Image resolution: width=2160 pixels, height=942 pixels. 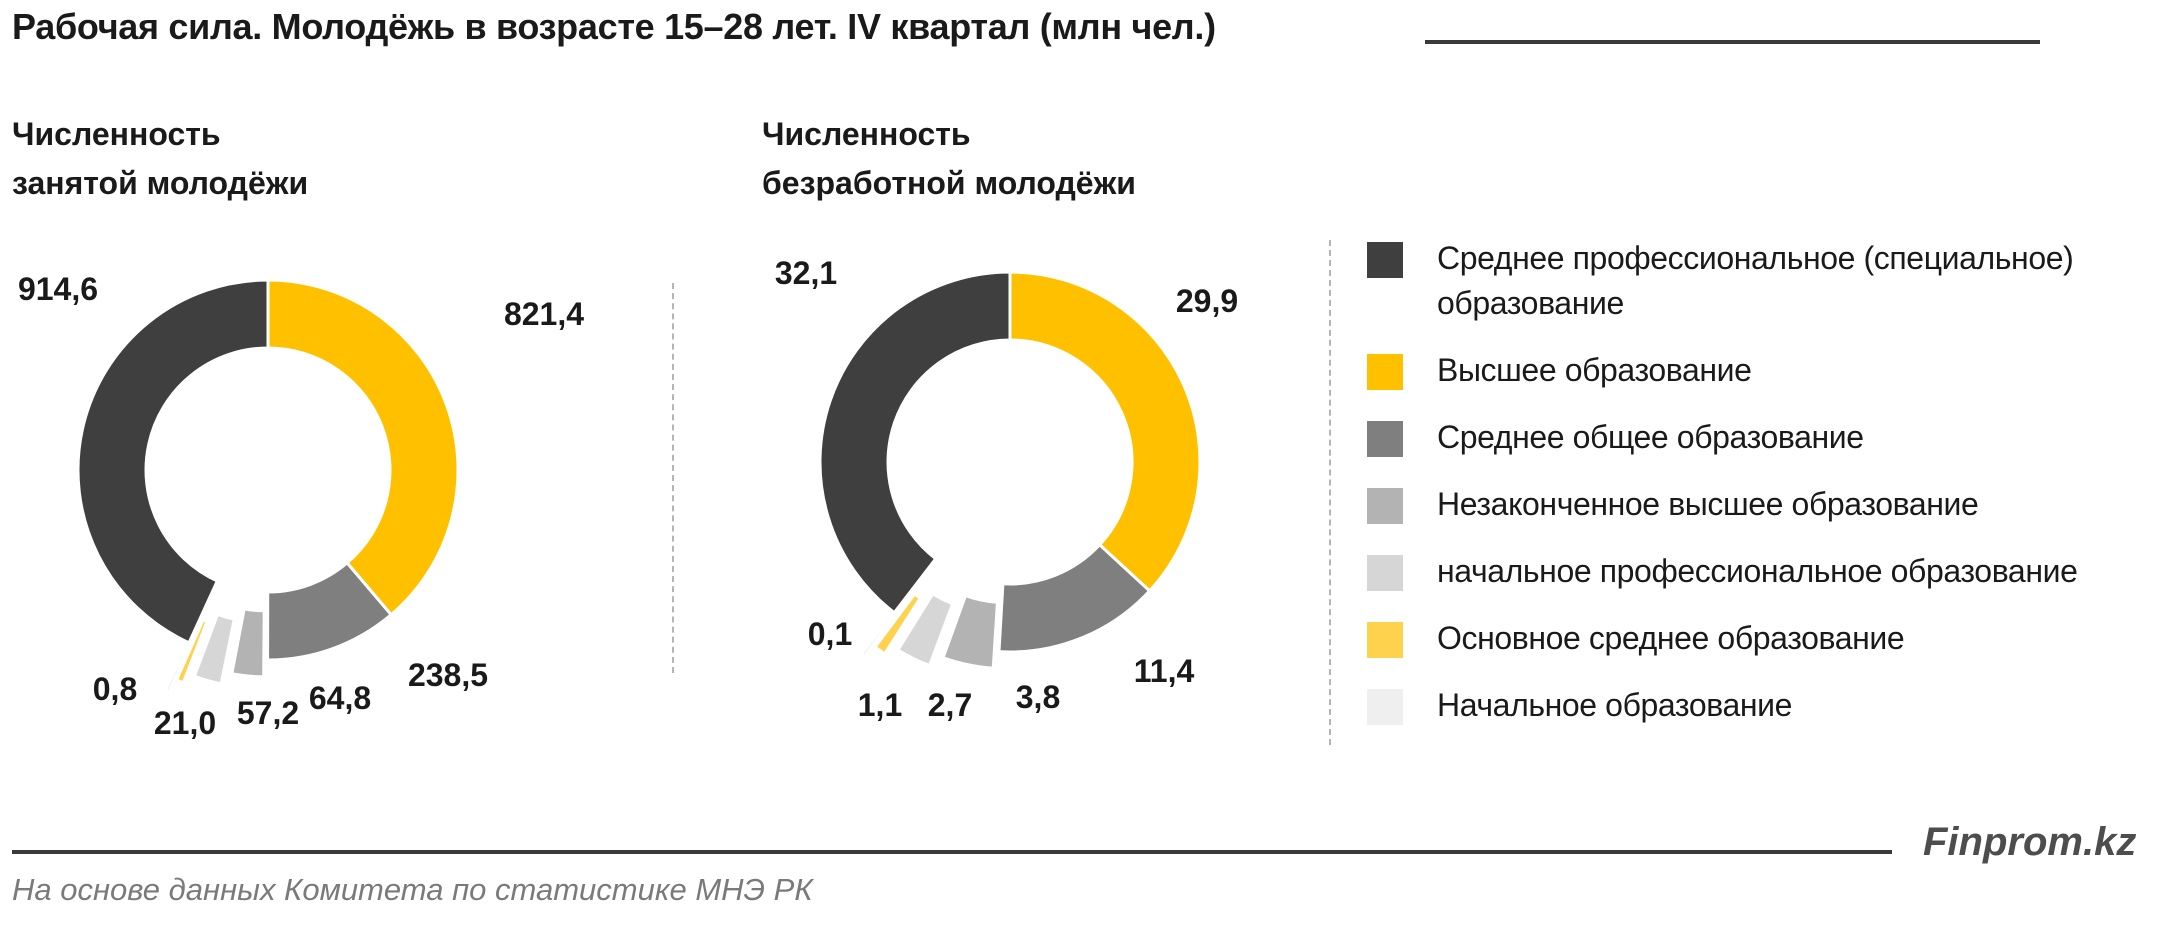 I want to click on legend-label: начальное профессиональное образование, so click(x=1757, y=571).